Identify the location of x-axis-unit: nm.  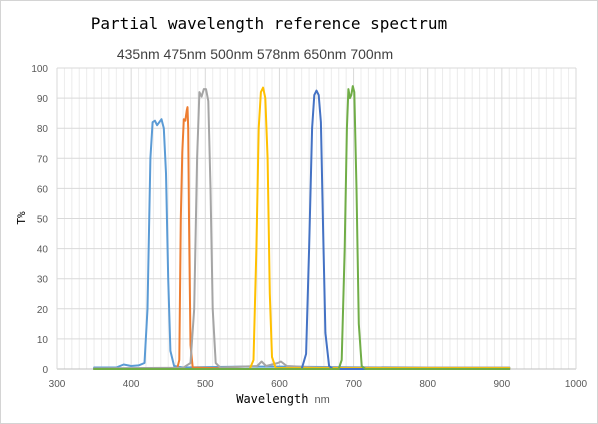
(321, 400).